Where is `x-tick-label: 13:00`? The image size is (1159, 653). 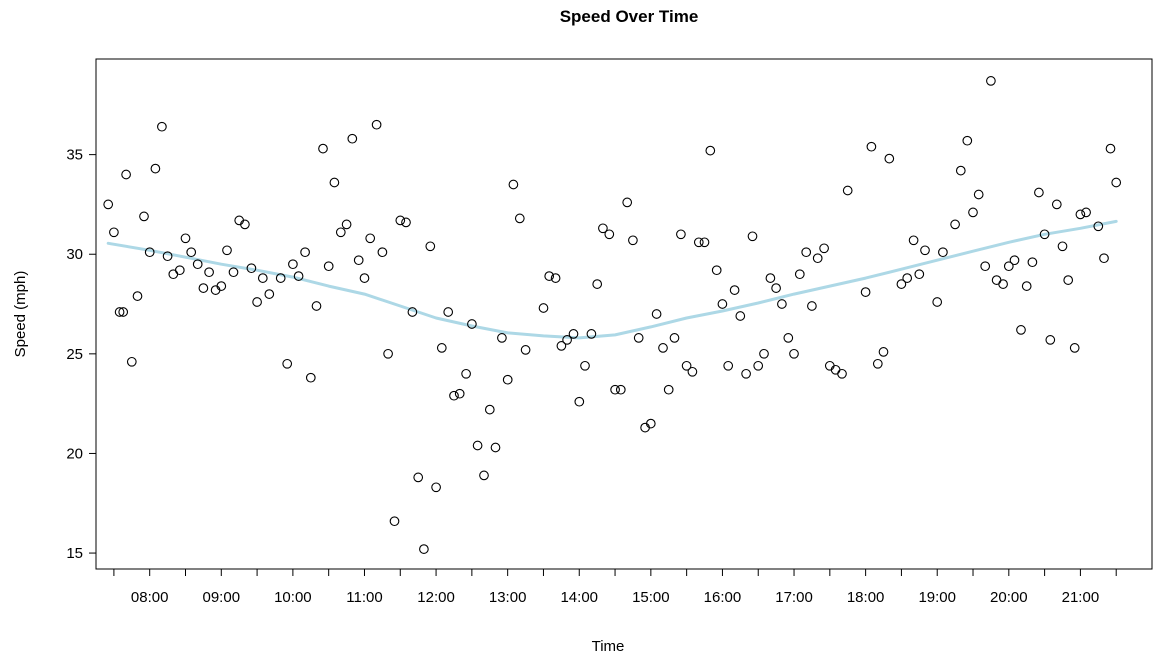 x-tick-label: 13:00 is located at coordinates (508, 597).